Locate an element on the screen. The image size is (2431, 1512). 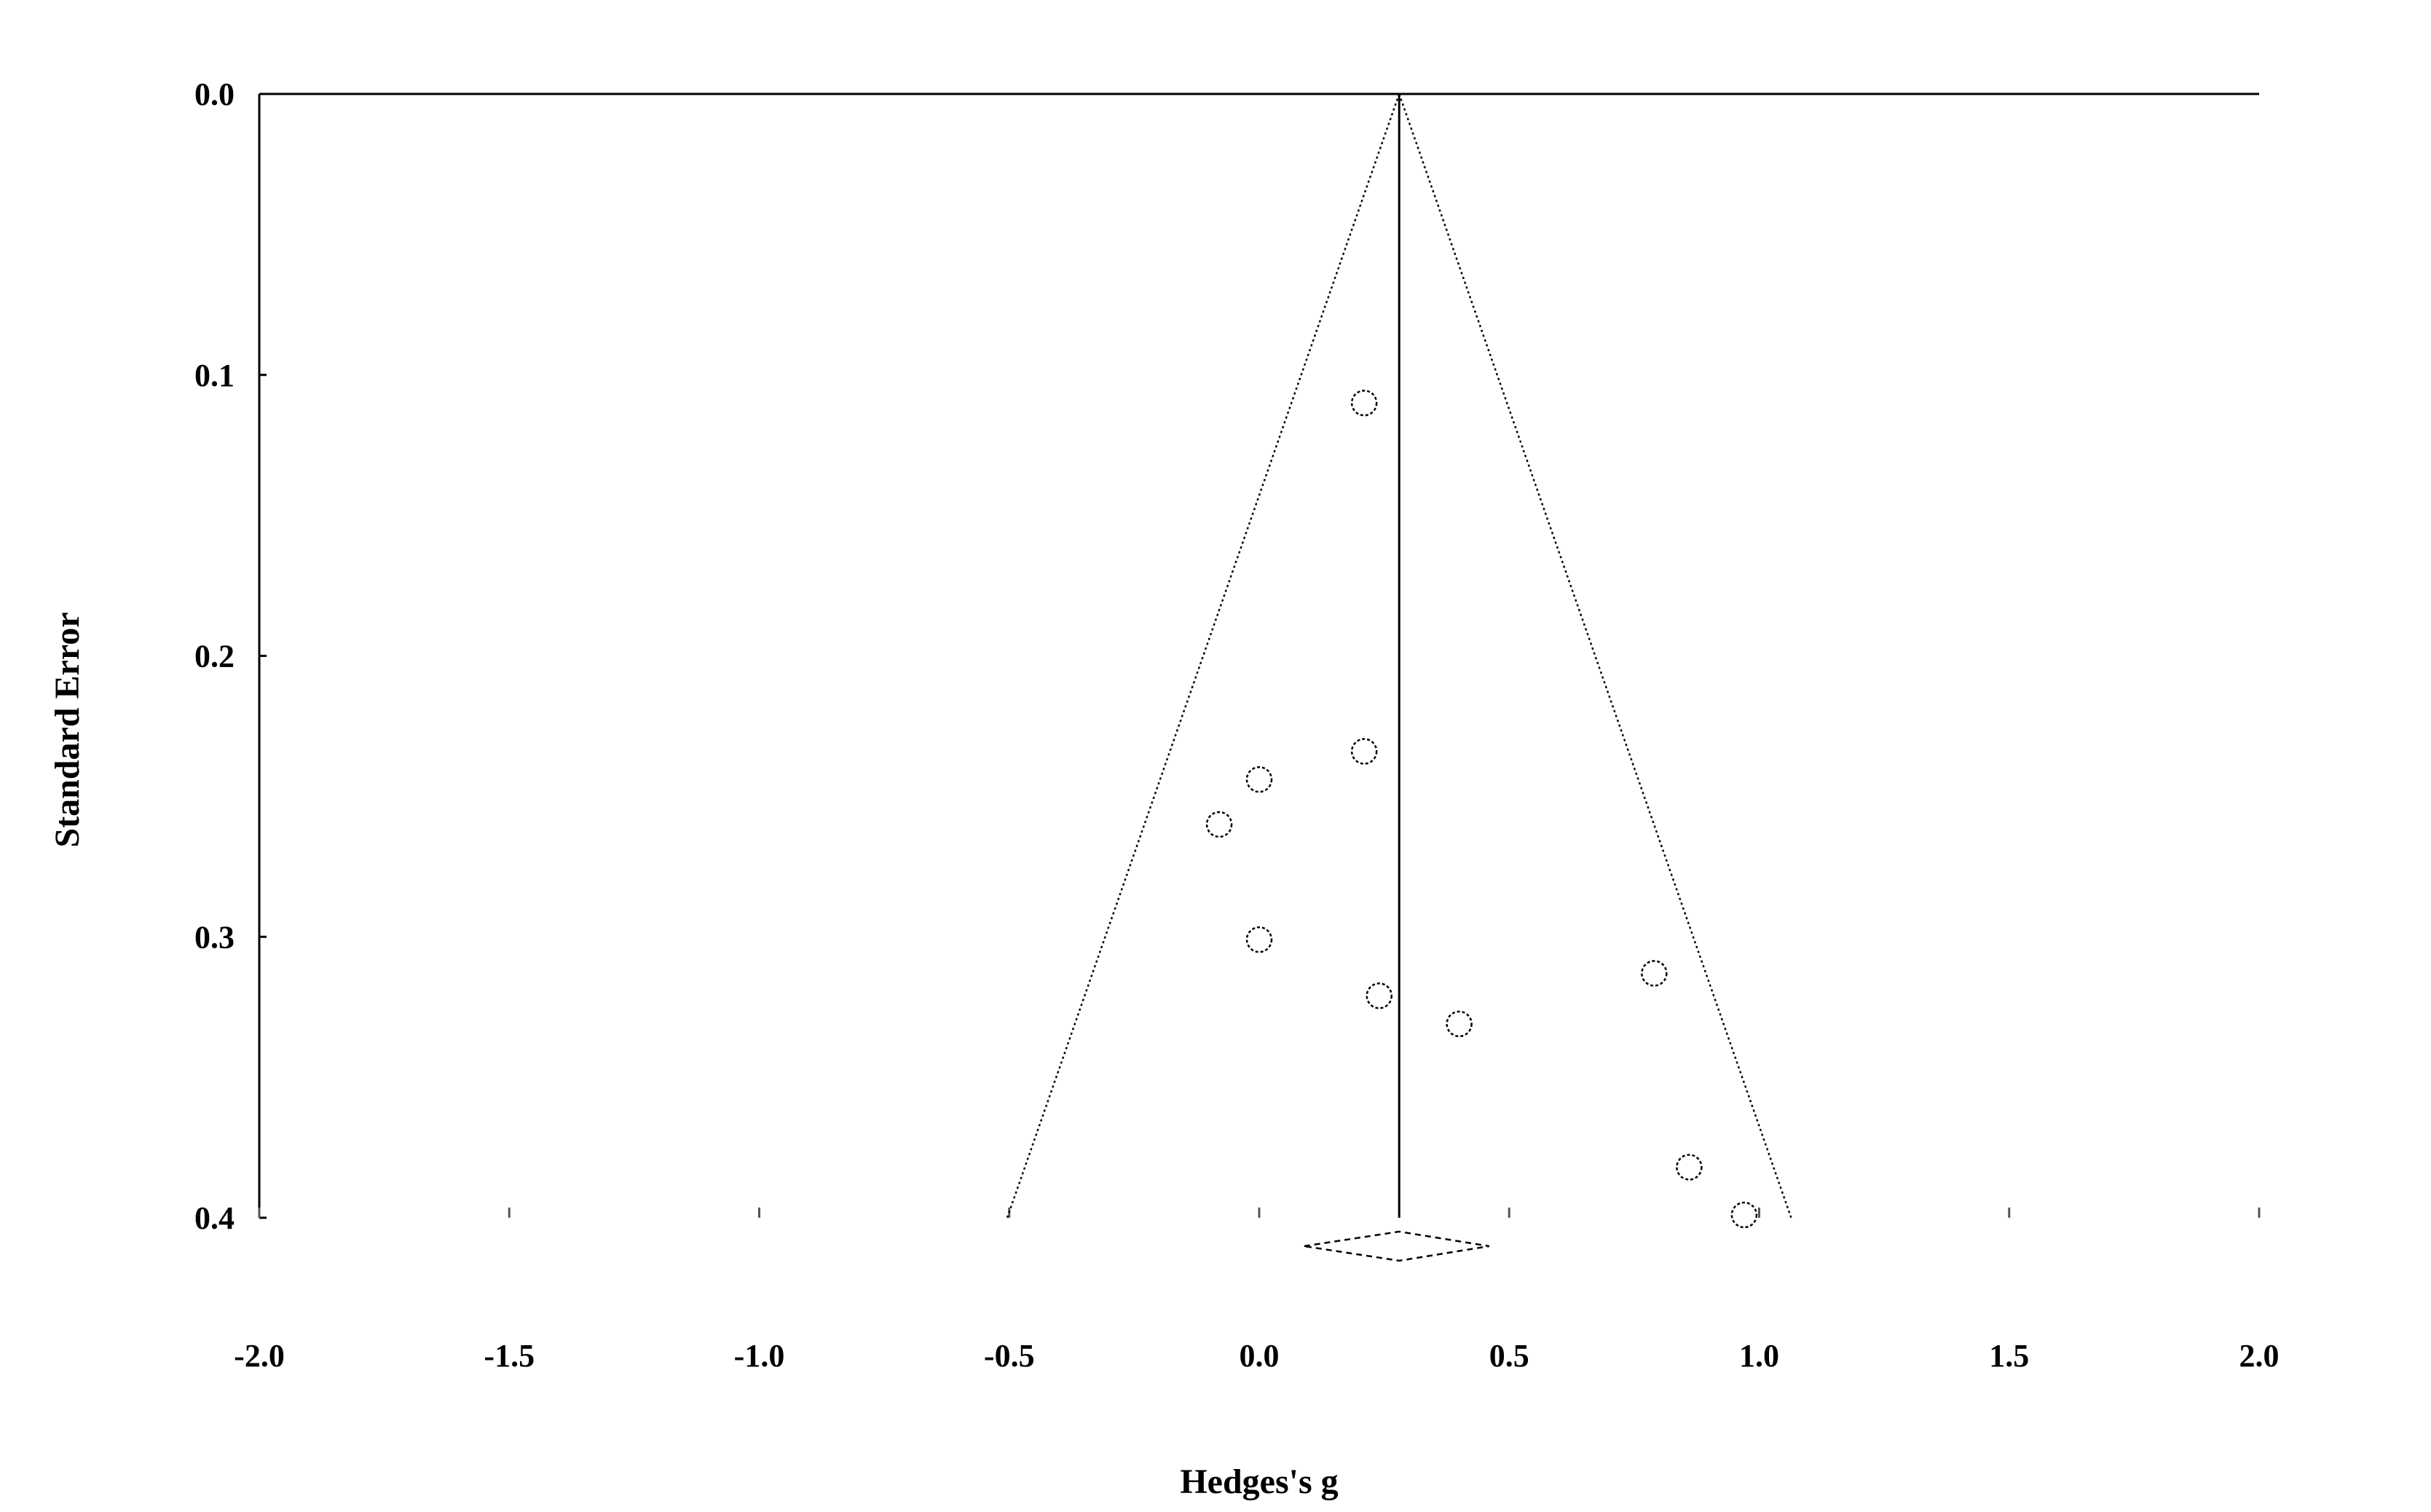
y-tick-label: 0.2 is located at coordinates (215, 656).